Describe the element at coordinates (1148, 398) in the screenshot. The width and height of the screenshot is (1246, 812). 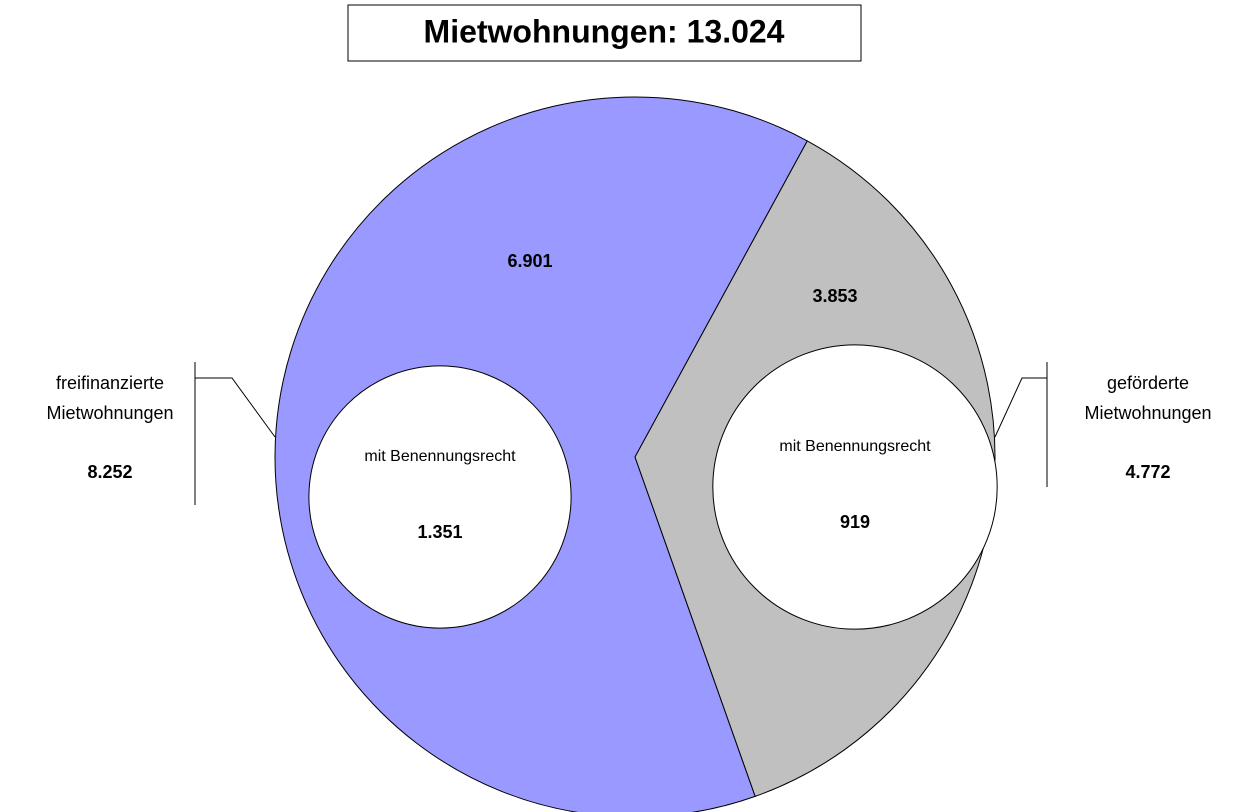
I see `category-label: geförderte Mietwohnungen` at that location.